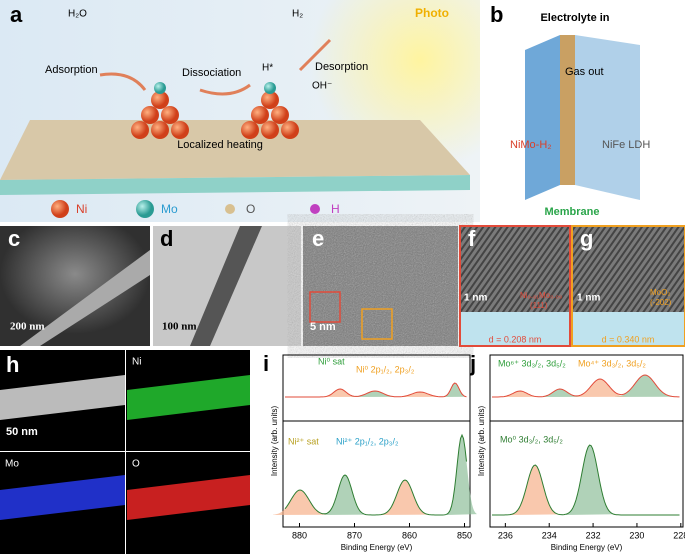  What do you see at coordinates (626, 145) in the screenshot?
I see `text: NiFe LDH` at bounding box center [626, 145].